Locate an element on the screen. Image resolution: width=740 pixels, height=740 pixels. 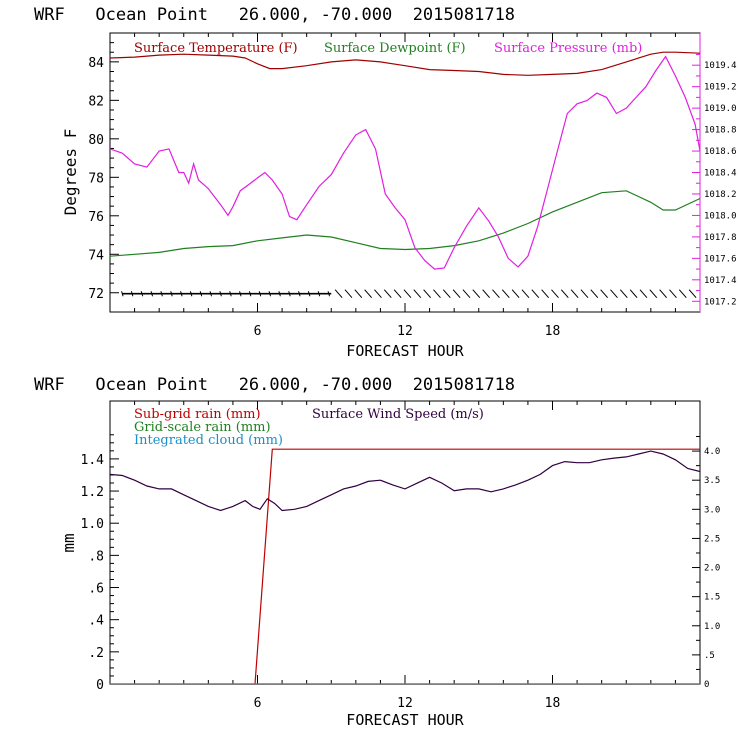
y2-tick-label: 1019.2 is located at coordinates (720, 88).